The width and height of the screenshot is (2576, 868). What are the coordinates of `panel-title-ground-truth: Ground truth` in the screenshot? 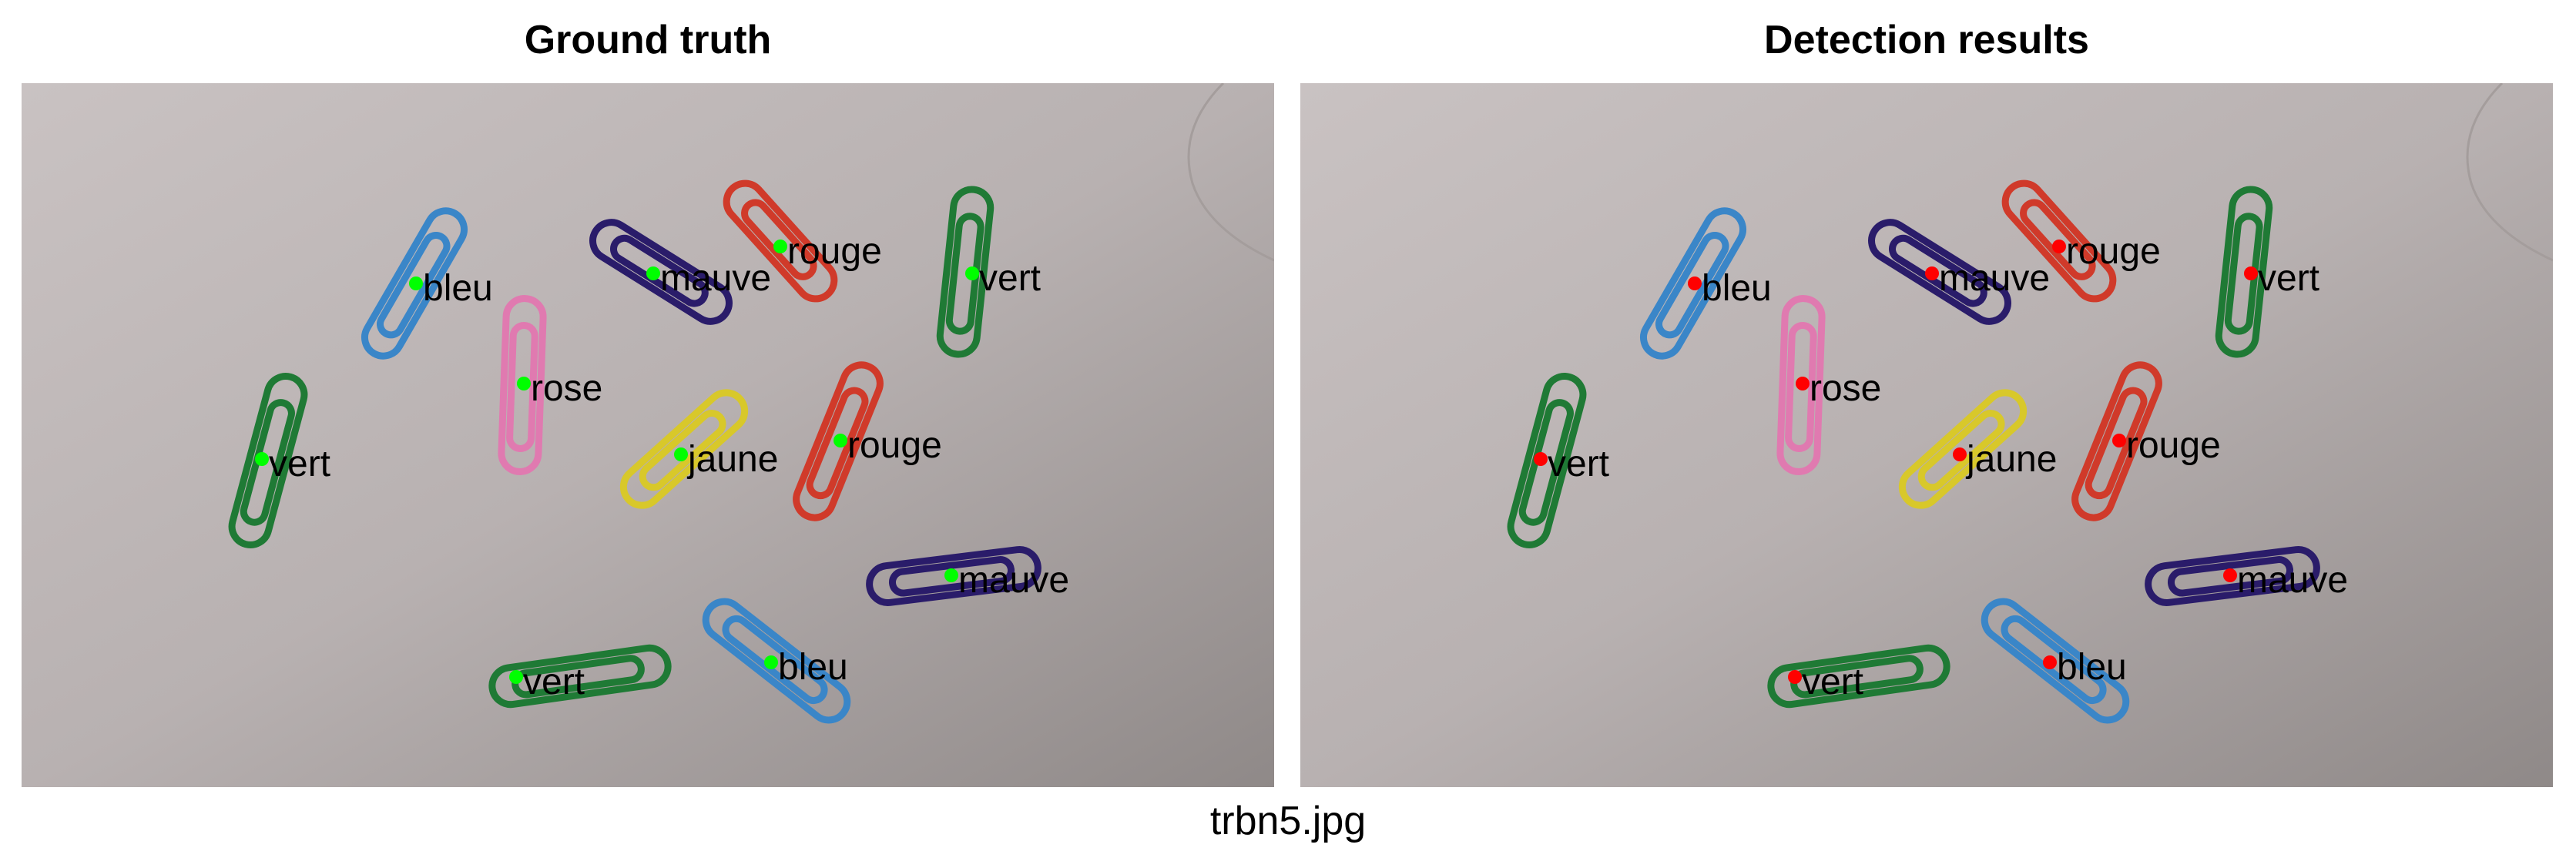 It's located at (648, 40).